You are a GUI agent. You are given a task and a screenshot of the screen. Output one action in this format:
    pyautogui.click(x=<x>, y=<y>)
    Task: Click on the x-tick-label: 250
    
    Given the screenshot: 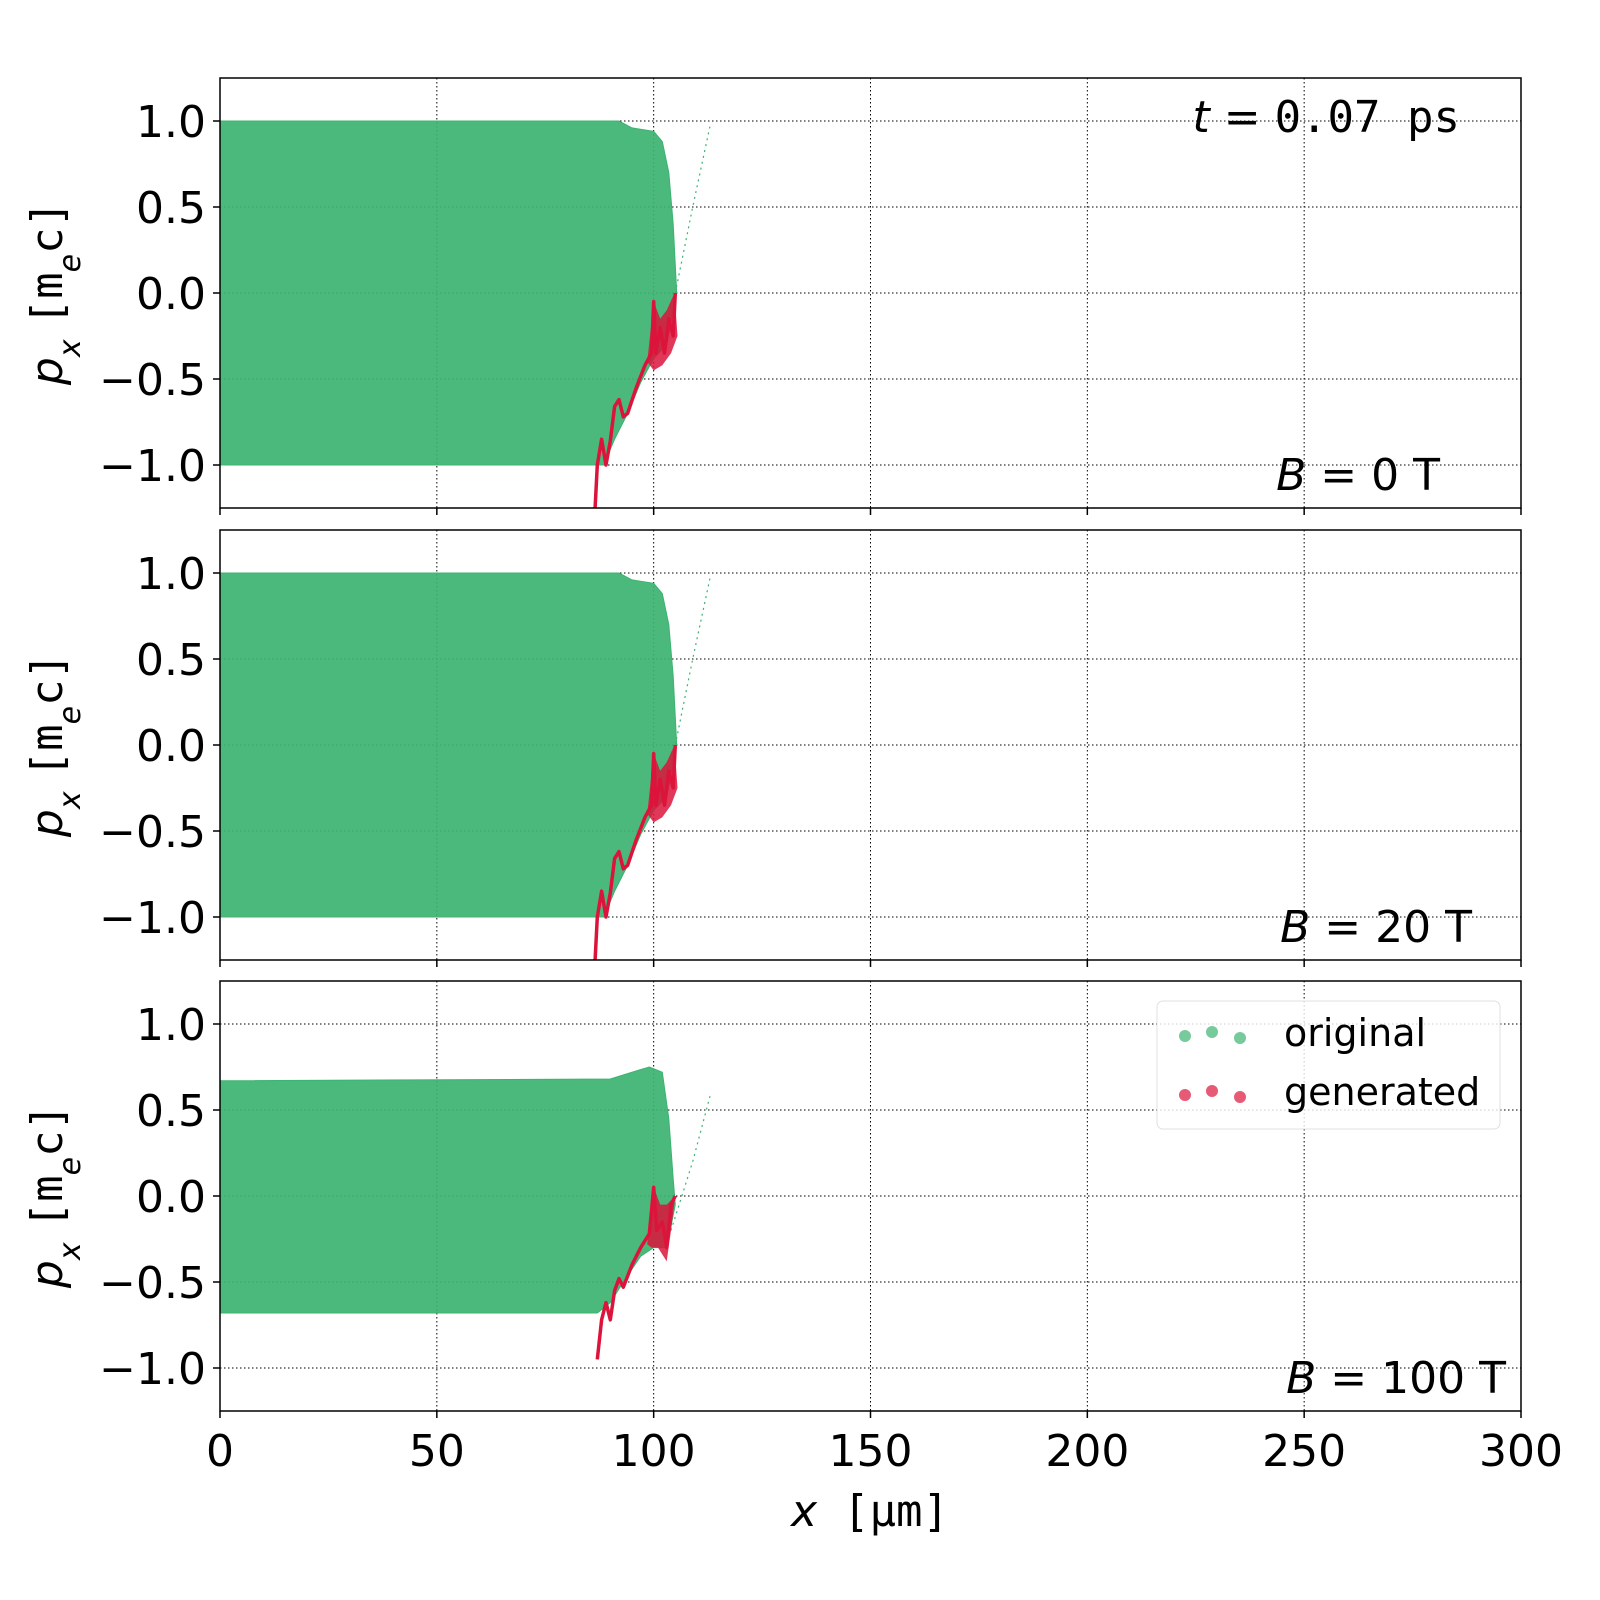 What is the action you would take?
    pyautogui.click(x=1304, y=1451)
    